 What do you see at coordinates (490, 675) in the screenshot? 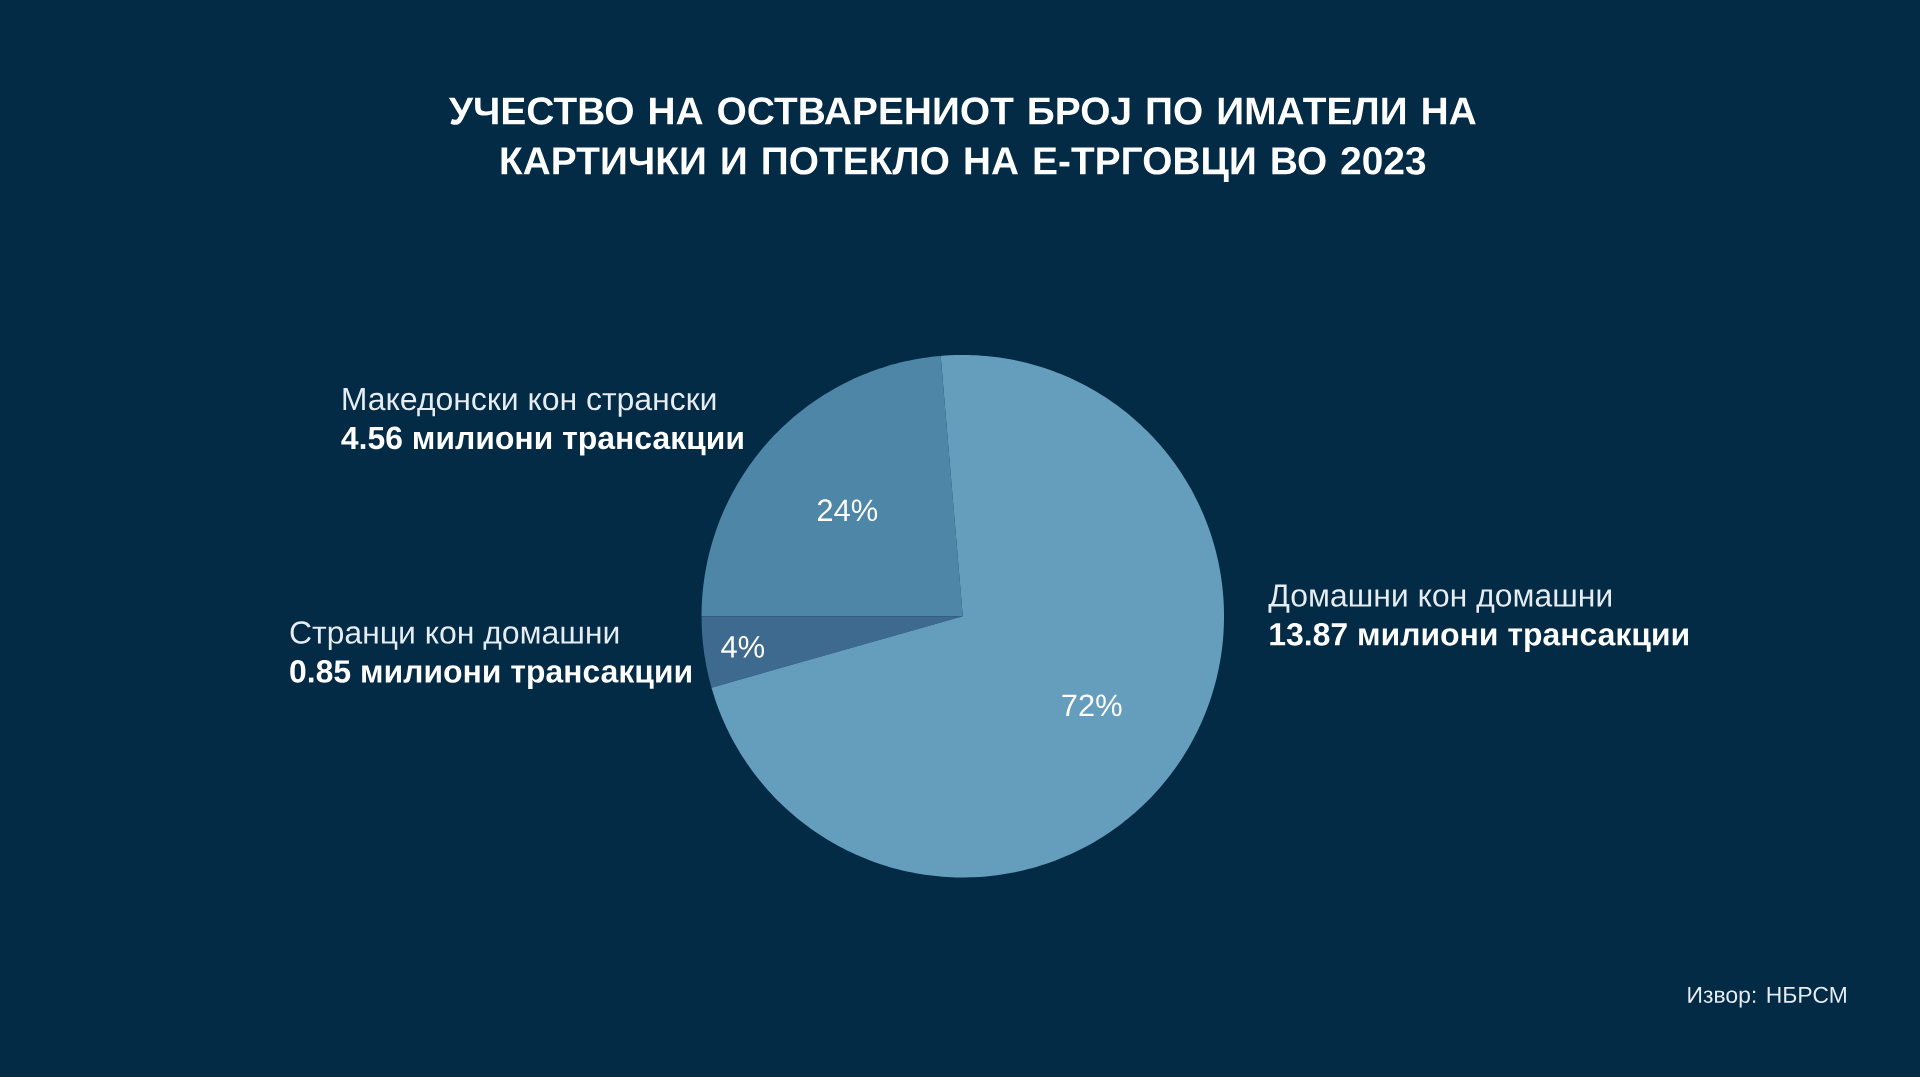
I see `data-label: 0.85 милиони трансакции` at bounding box center [490, 675].